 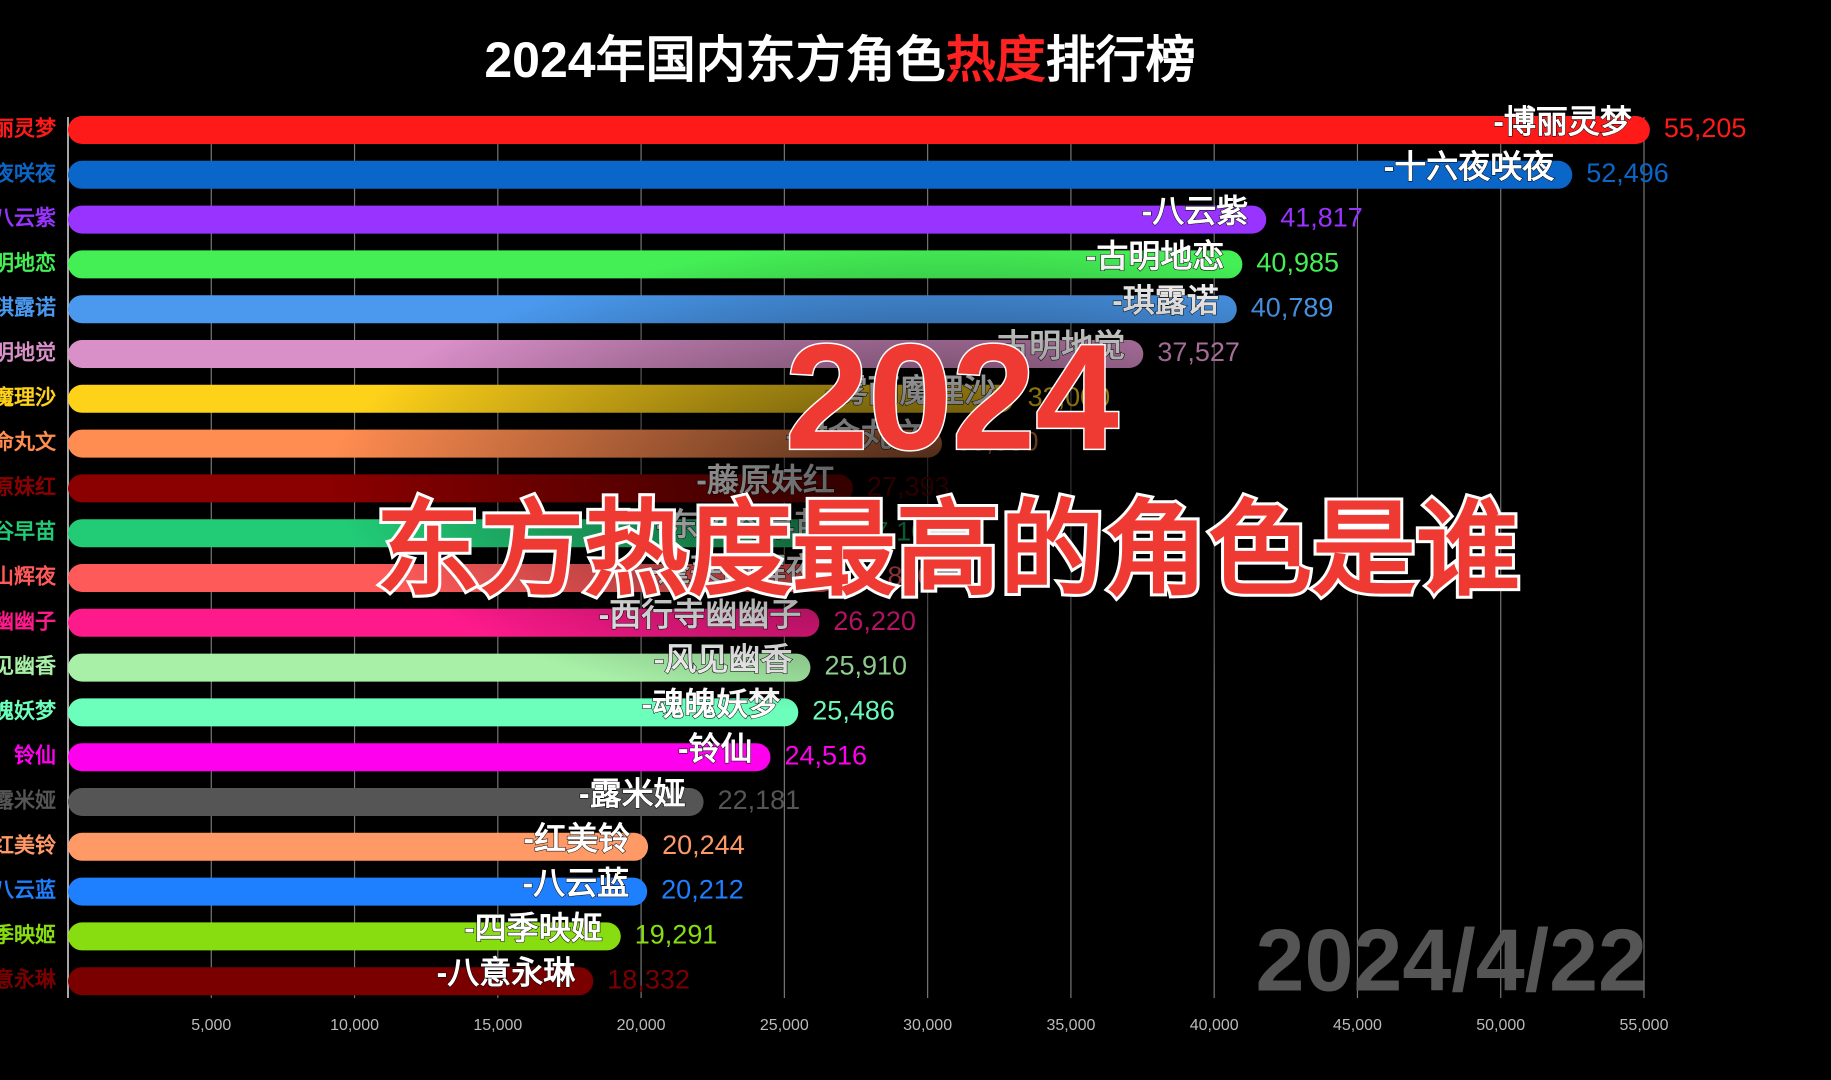 I want to click on title-part: 2024年国内东方角色, so click(x=714, y=60).